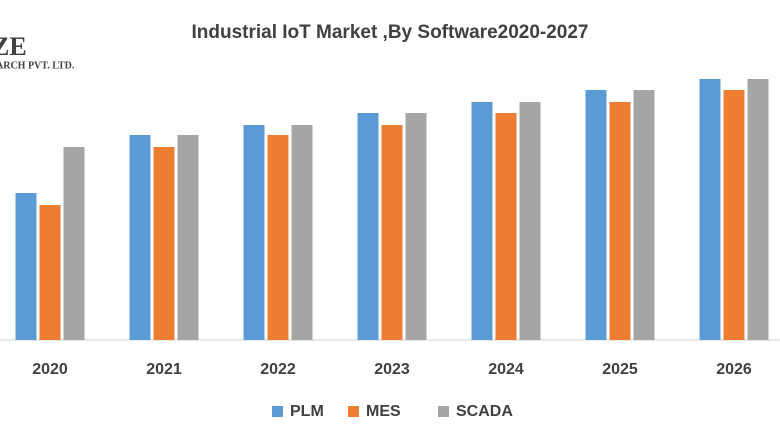  I want to click on legend-label: MES, so click(383, 411).